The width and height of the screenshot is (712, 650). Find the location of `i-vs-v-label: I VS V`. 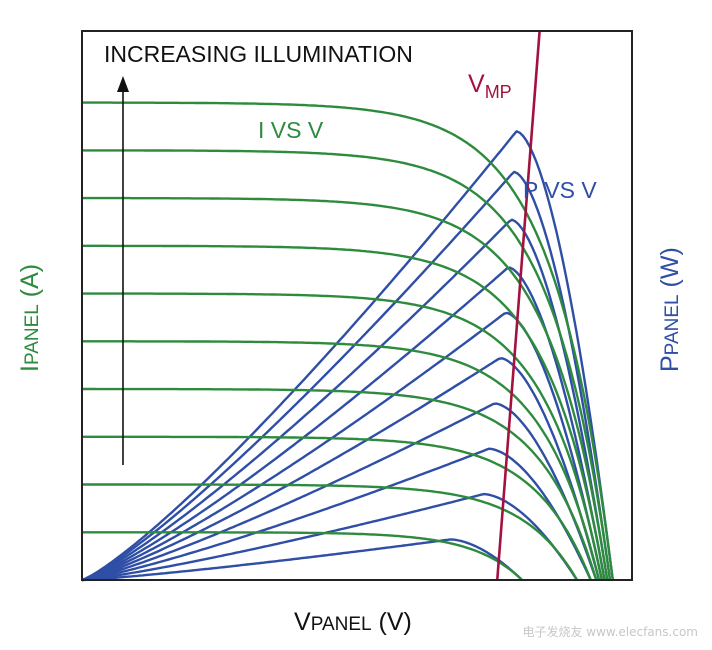

i-vs-v-label: I VS V is located at coordinates (291, 130).